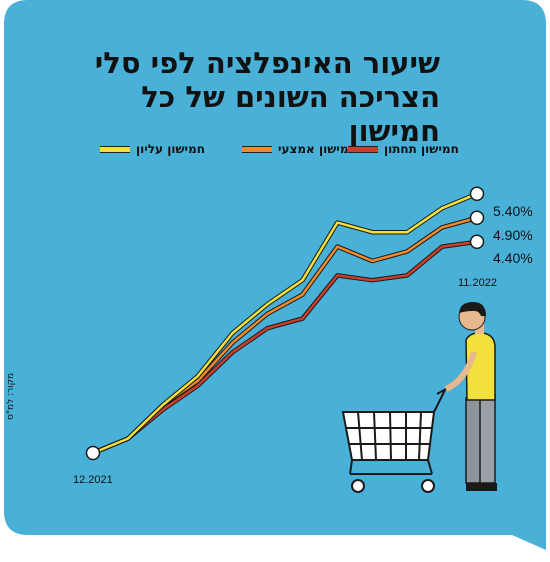 The image size is (550, 562). Describe the element at coordinates (513, 258) in the screenshot. I see `end-value-lower: 4.40%` at that location.